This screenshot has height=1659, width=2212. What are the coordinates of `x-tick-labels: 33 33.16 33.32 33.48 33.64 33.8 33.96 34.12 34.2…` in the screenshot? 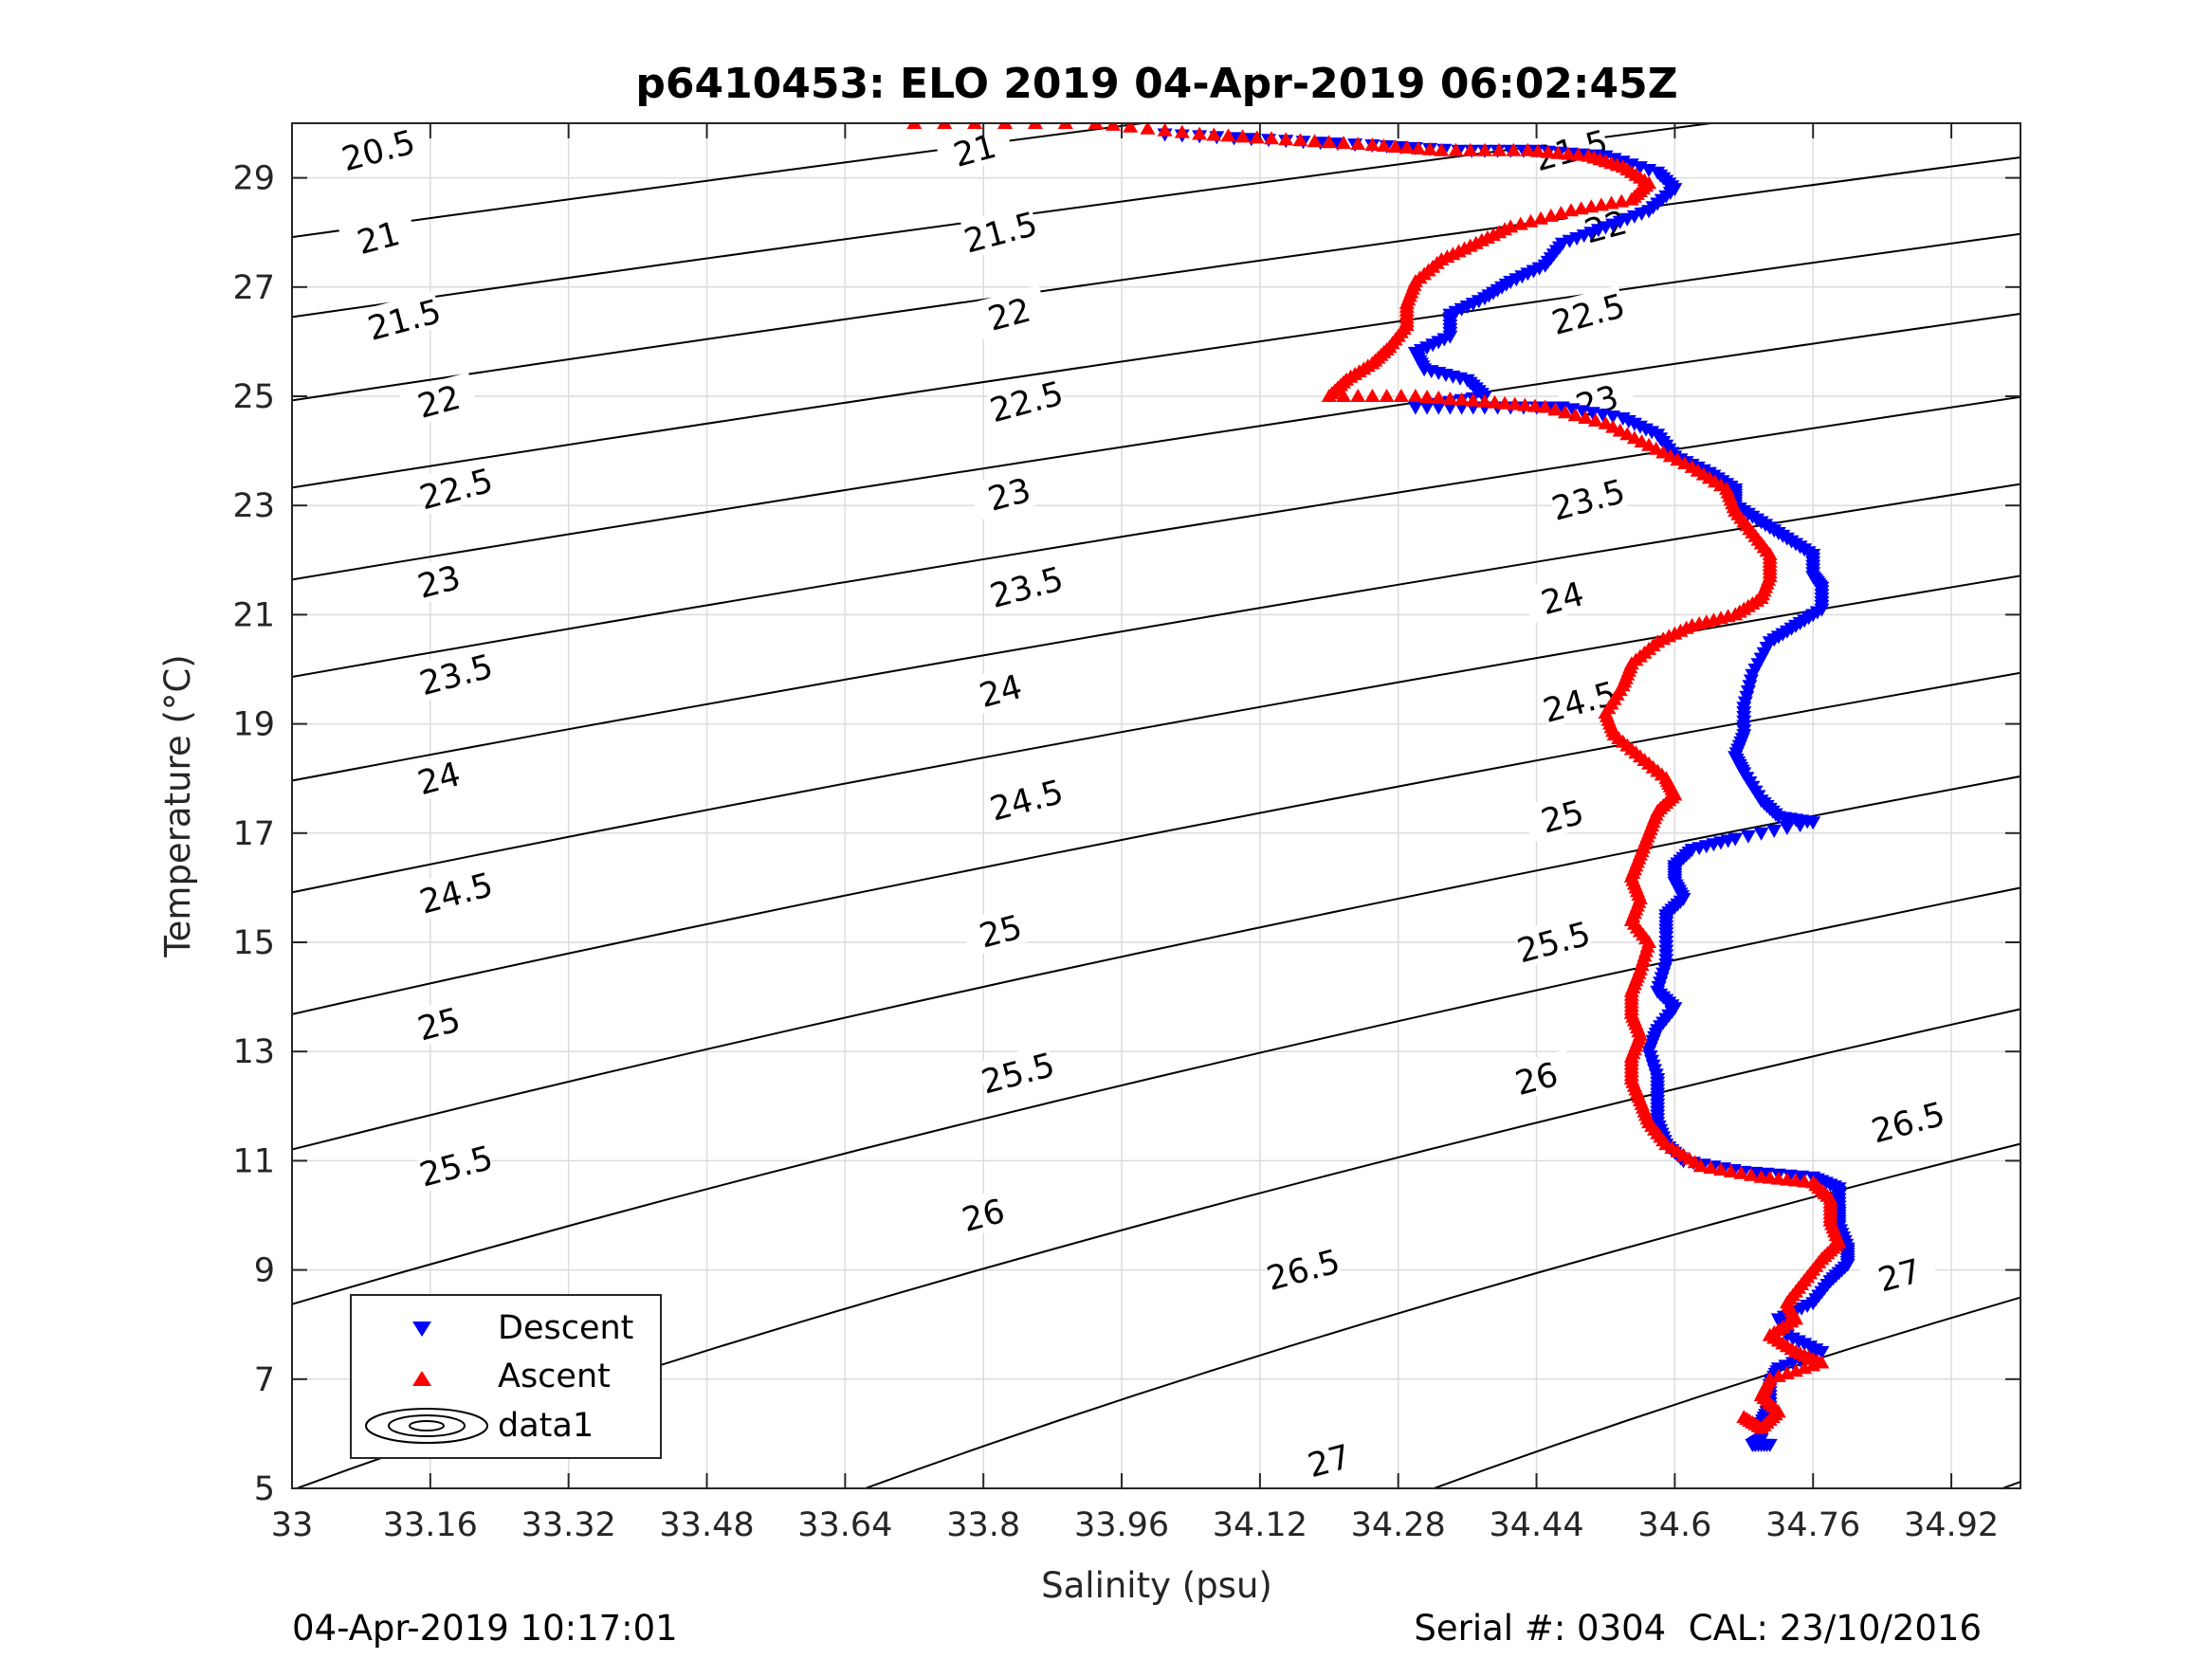 It's located at (1135, 1525).